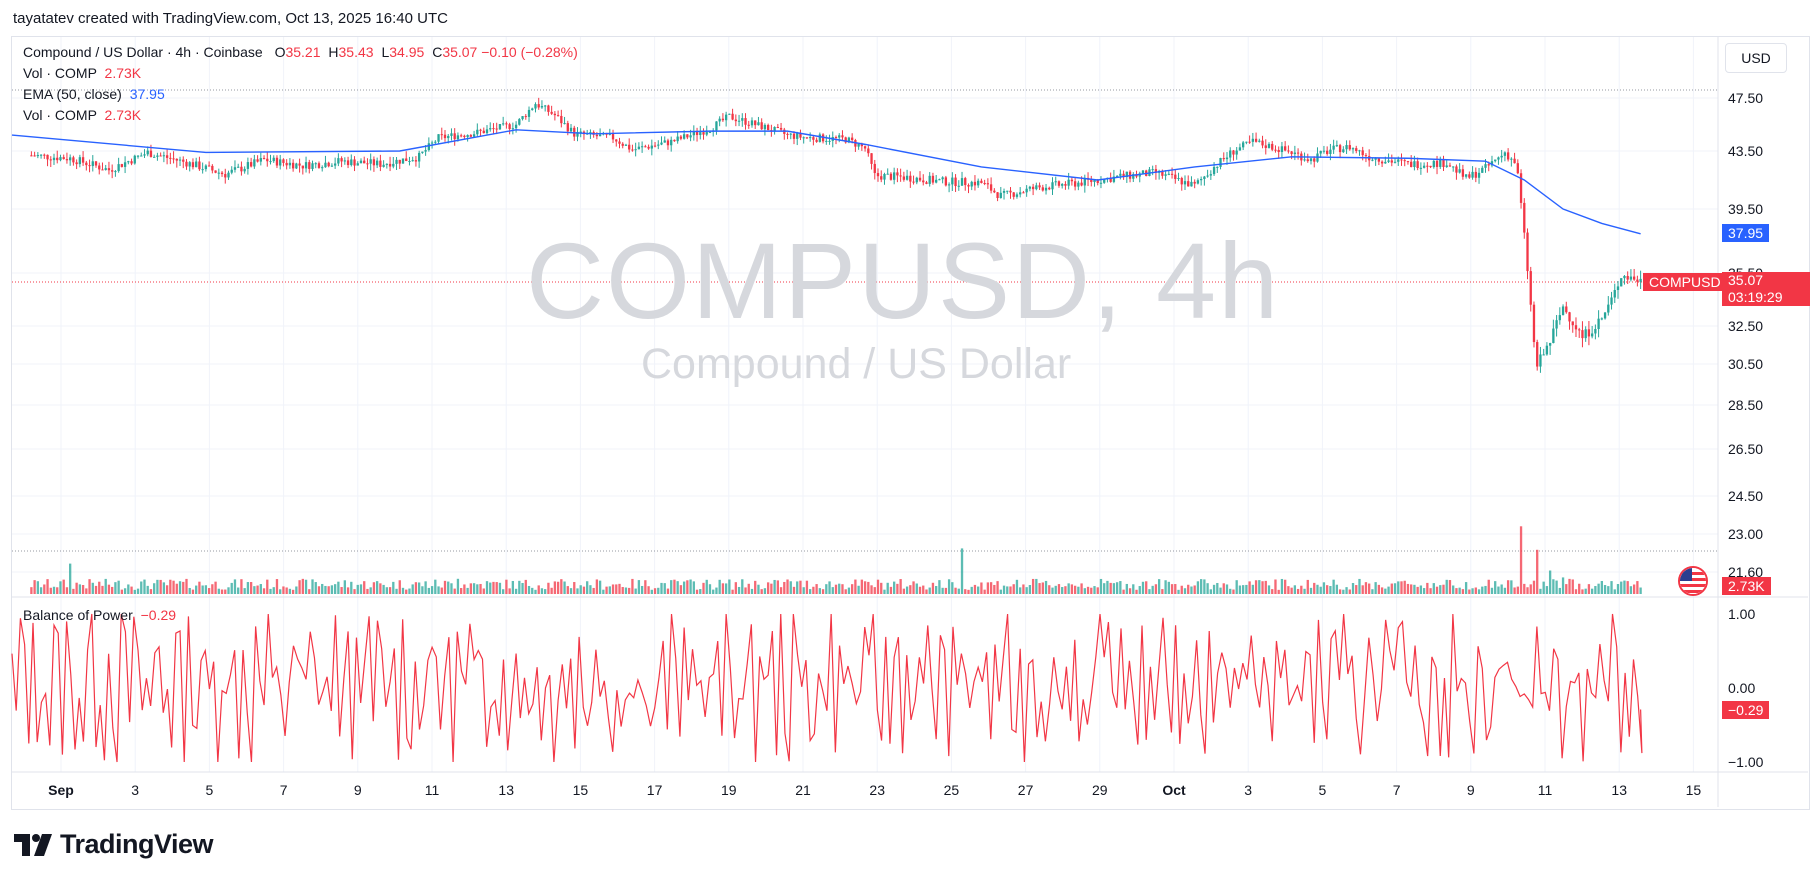 The width and height of the screenshot is (1814, 883). I want to click on us-flag-icon, so click(1693, 581).